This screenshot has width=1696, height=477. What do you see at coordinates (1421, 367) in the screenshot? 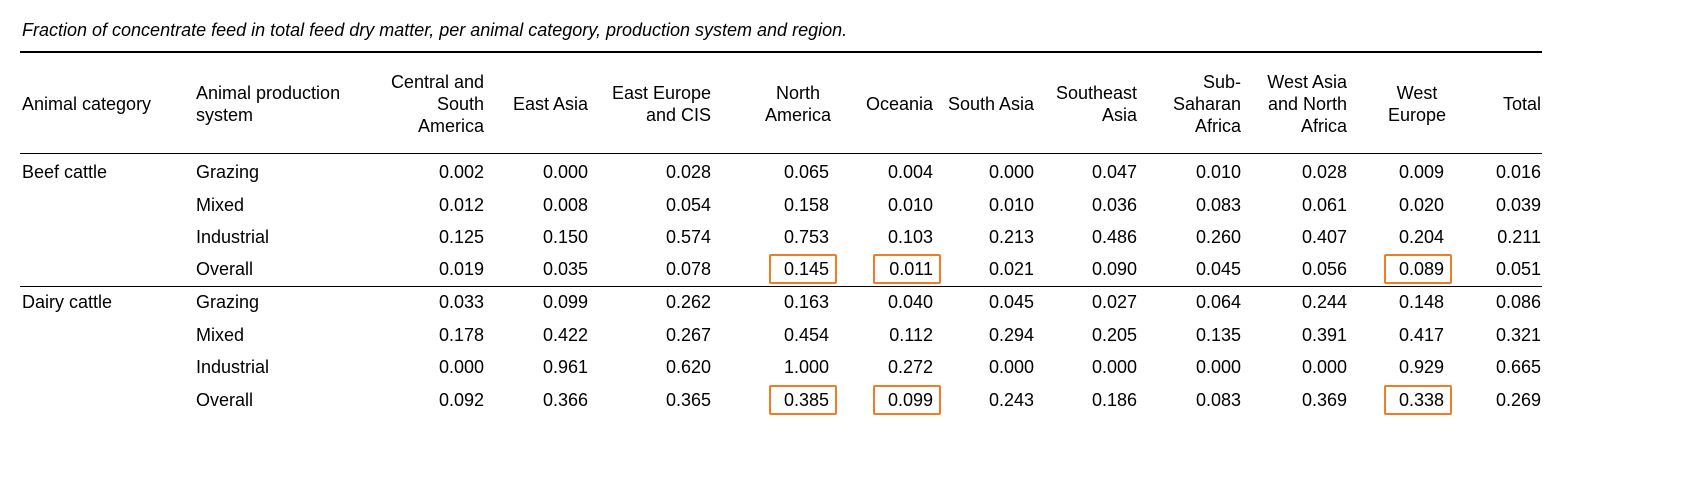
I see `table-cell: 0.929` at bounding box center [1421, 367].